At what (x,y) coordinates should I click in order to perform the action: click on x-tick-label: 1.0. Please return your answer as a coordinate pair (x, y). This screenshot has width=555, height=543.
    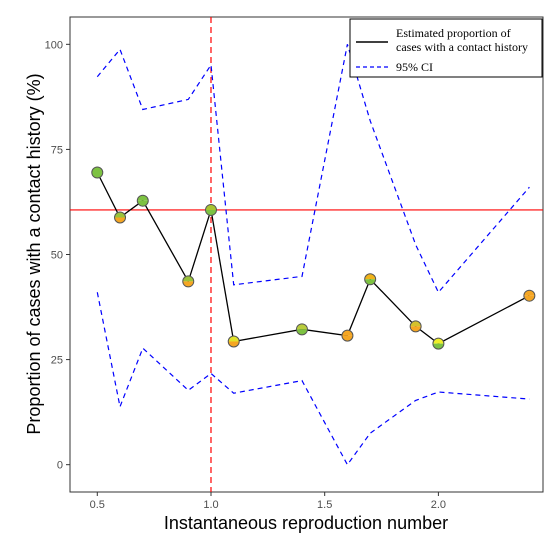
    Looking at the image, I should click on (210, 505).